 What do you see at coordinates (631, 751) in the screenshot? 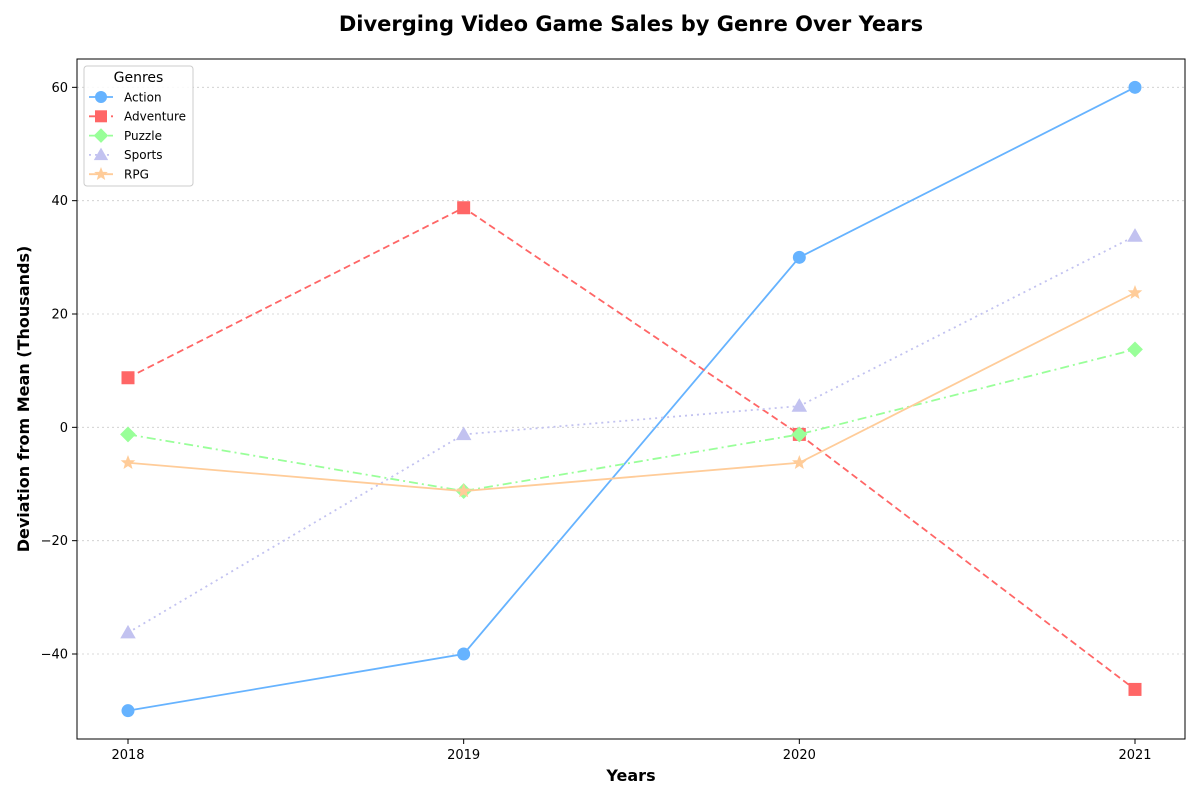
I see `x-axis: 2018 2019 2020 2021` at bounding box center [631, 751].